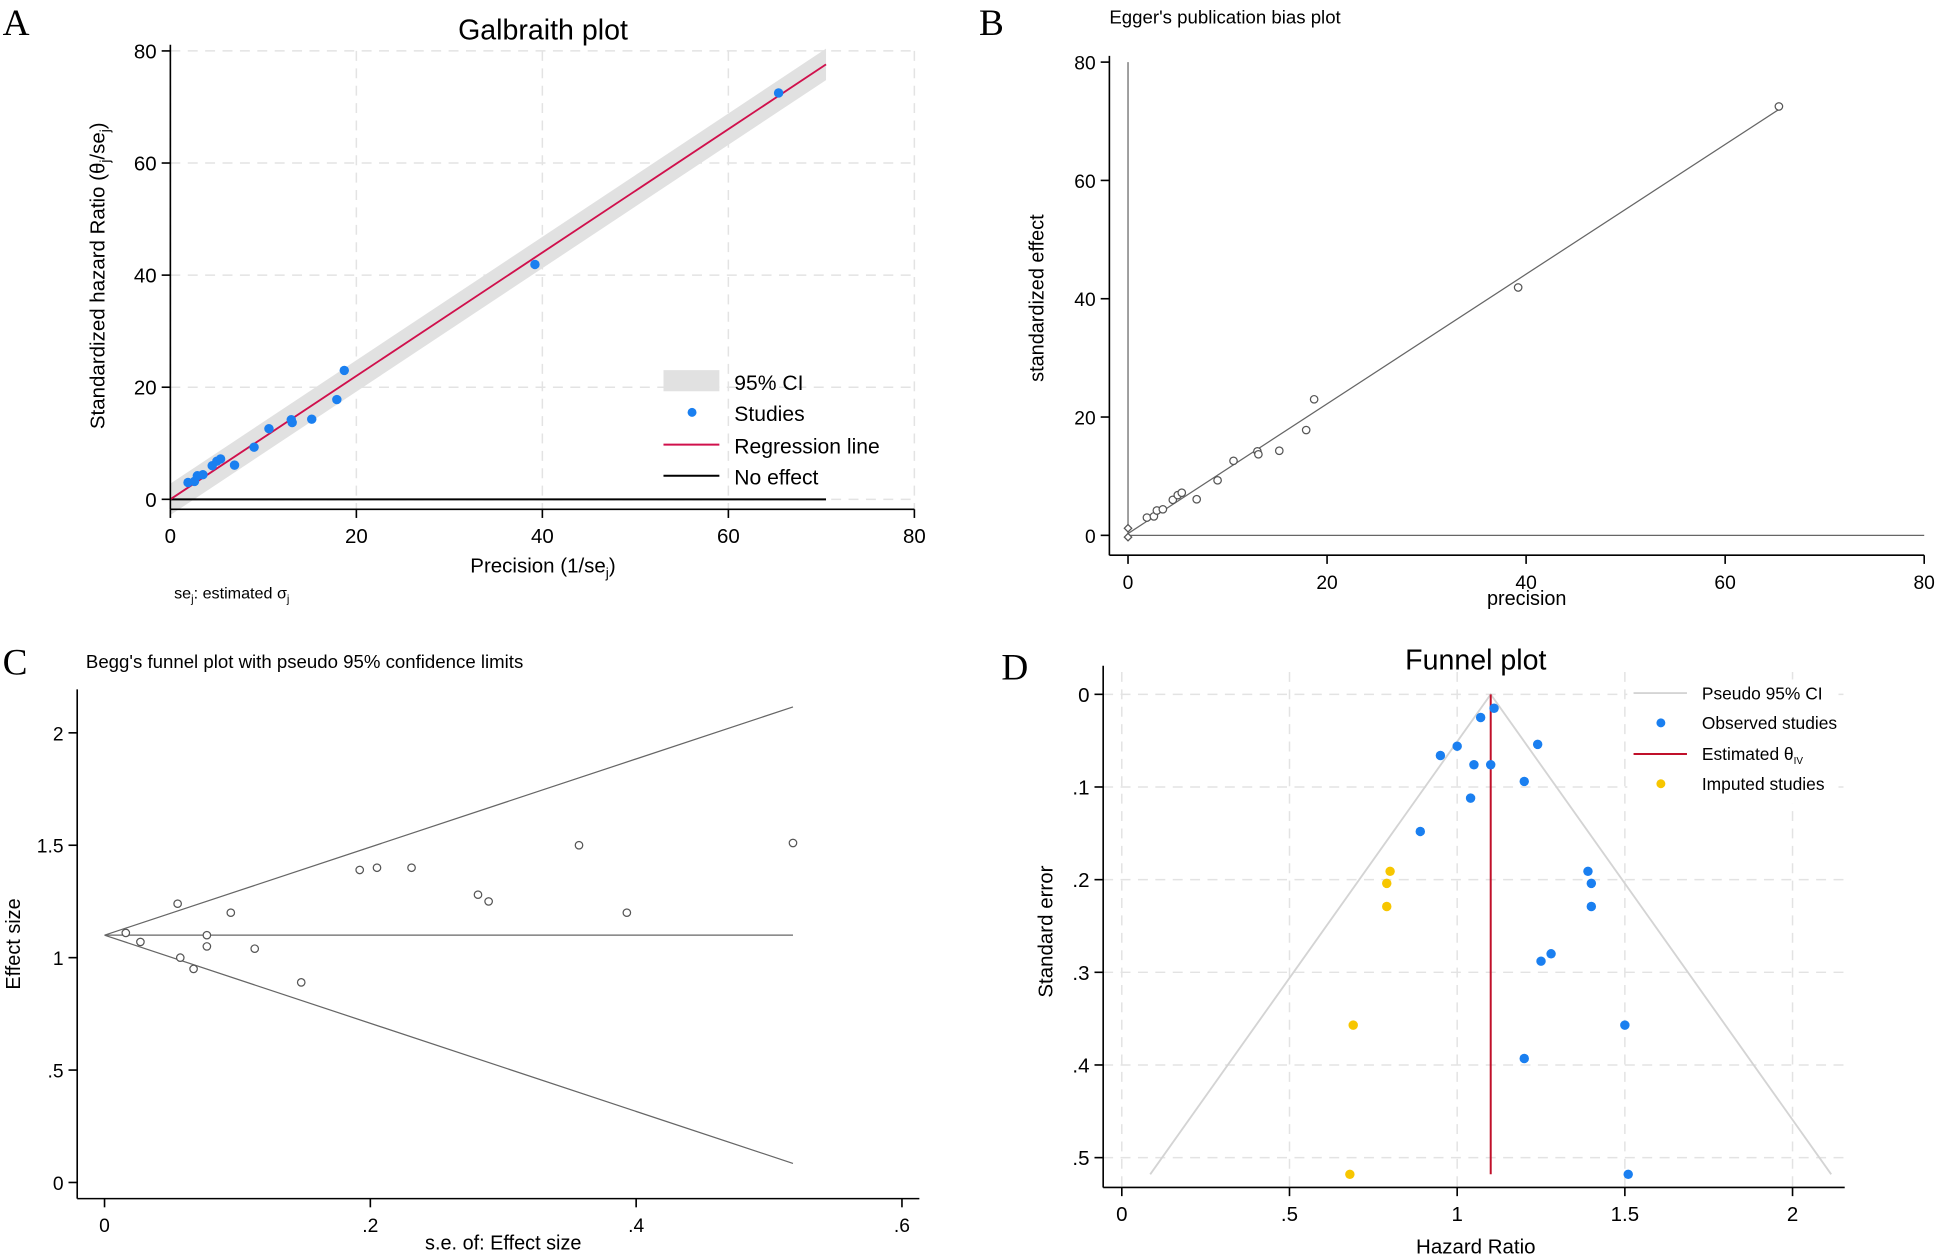  Describe the element at coordinates (1476, 1246) in the screenshot. I see `x-axis-label: Hazard Ratio` at that location.